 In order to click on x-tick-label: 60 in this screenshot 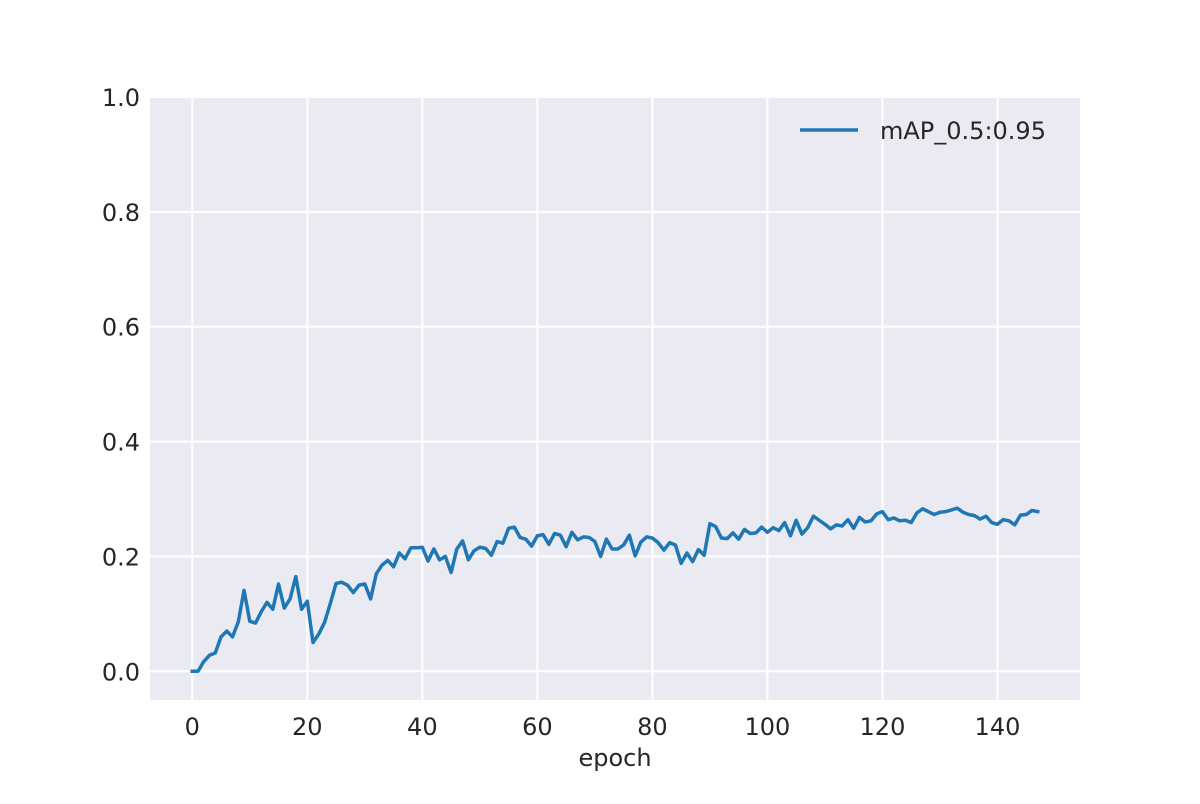, I will do `click(537, 727)`.